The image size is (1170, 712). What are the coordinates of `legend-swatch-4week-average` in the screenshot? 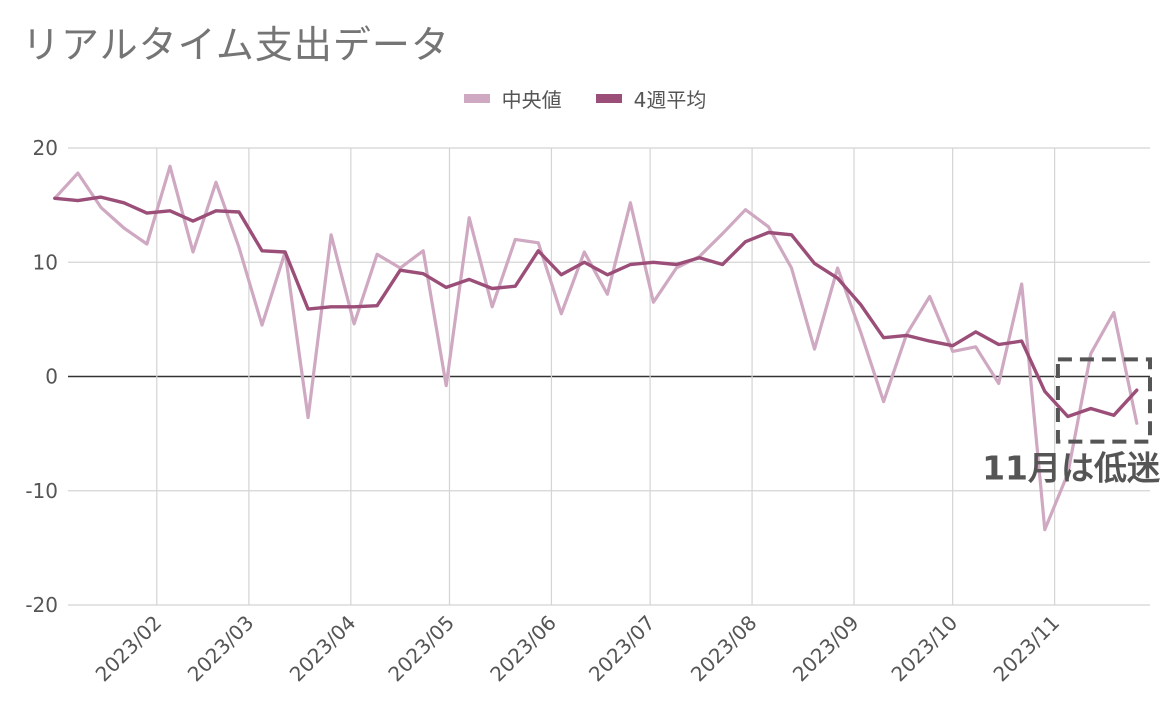 It's located at (608, 98).